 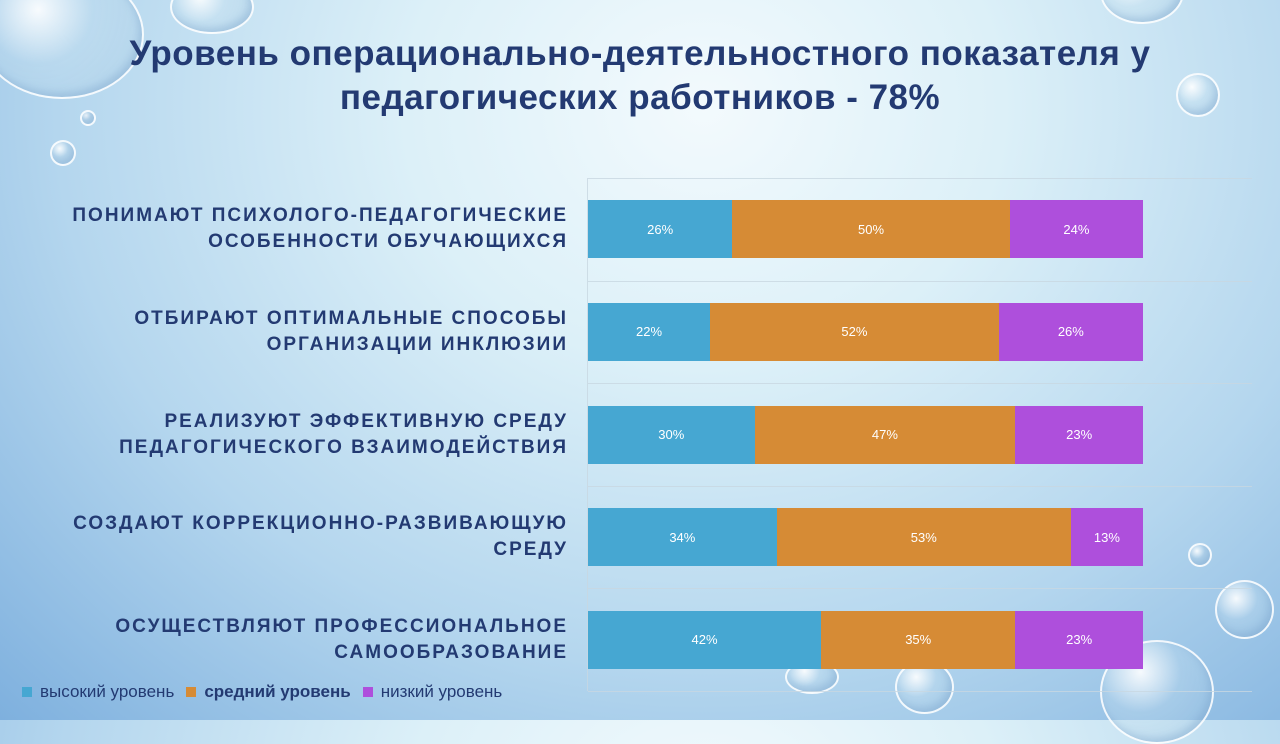 I want to click on data-label: 24%, so click(x=1076, y=229).